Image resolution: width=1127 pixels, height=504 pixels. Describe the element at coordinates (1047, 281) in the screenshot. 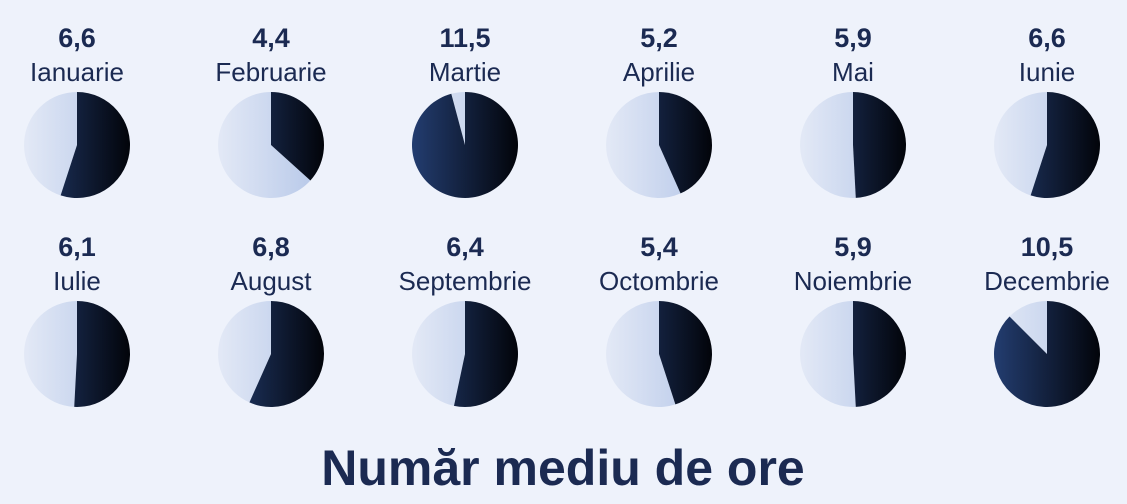

I see `category-label: Decembrie` at that location.